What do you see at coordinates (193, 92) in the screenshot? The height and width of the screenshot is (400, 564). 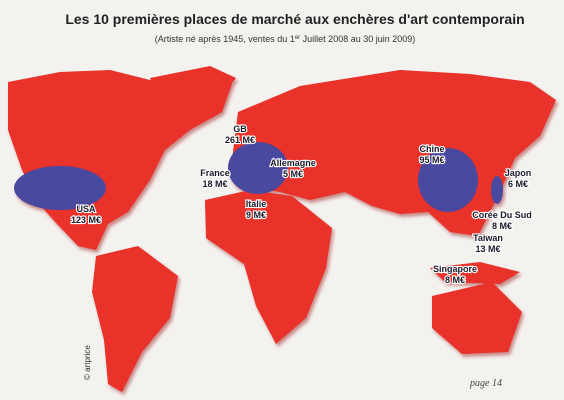 I see `greenland` at bounding box center [193, 92].